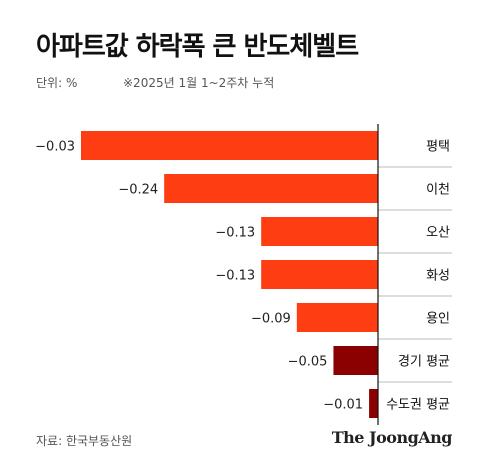 This screenshot has width=480, height=470. Describe the element at coordinates (138, 190) in the screenshot. I see `value-label: −0.24` at that location.